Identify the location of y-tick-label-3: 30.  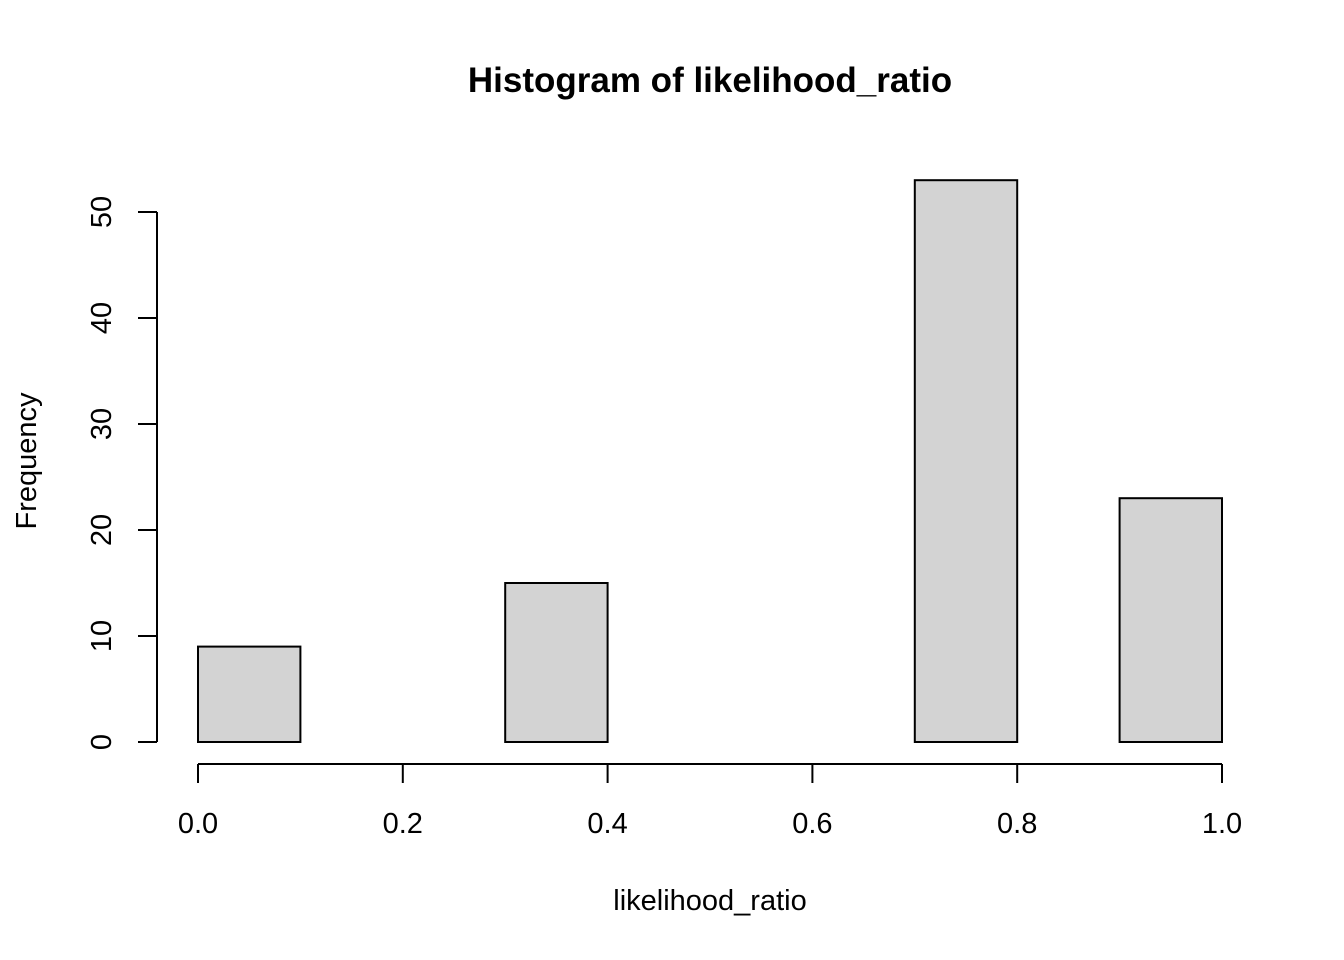
(102, 424).